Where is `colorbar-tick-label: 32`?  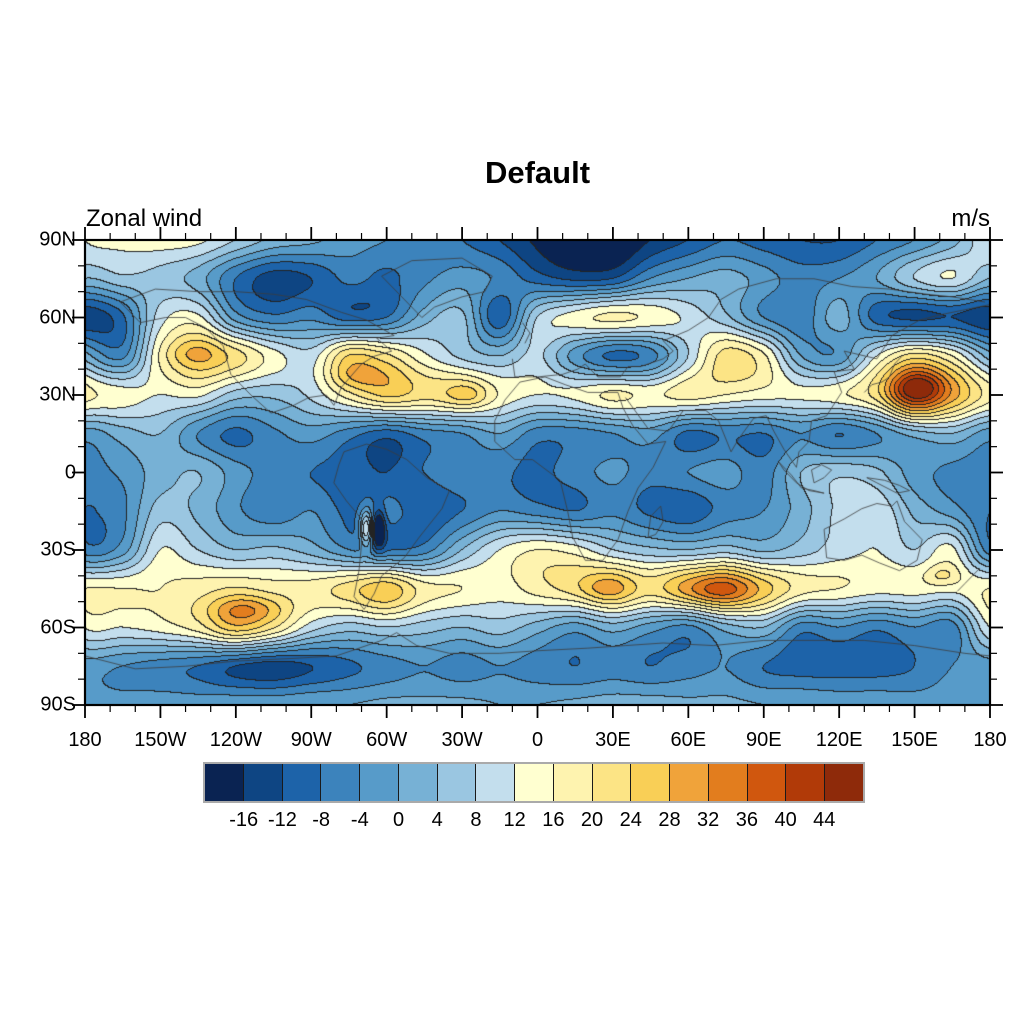
colorbar-tick-label: 32 is located at coordinates (708, 820).